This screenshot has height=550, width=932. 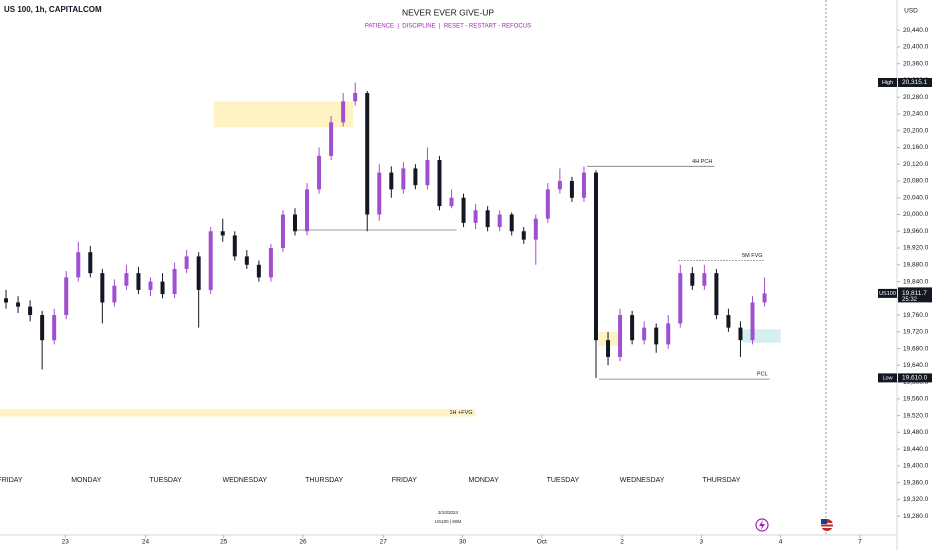 What do you see at coordinates (910, 300) in the screenshot?
I see `countdown: 25:32` at bounding box center [910, 300].